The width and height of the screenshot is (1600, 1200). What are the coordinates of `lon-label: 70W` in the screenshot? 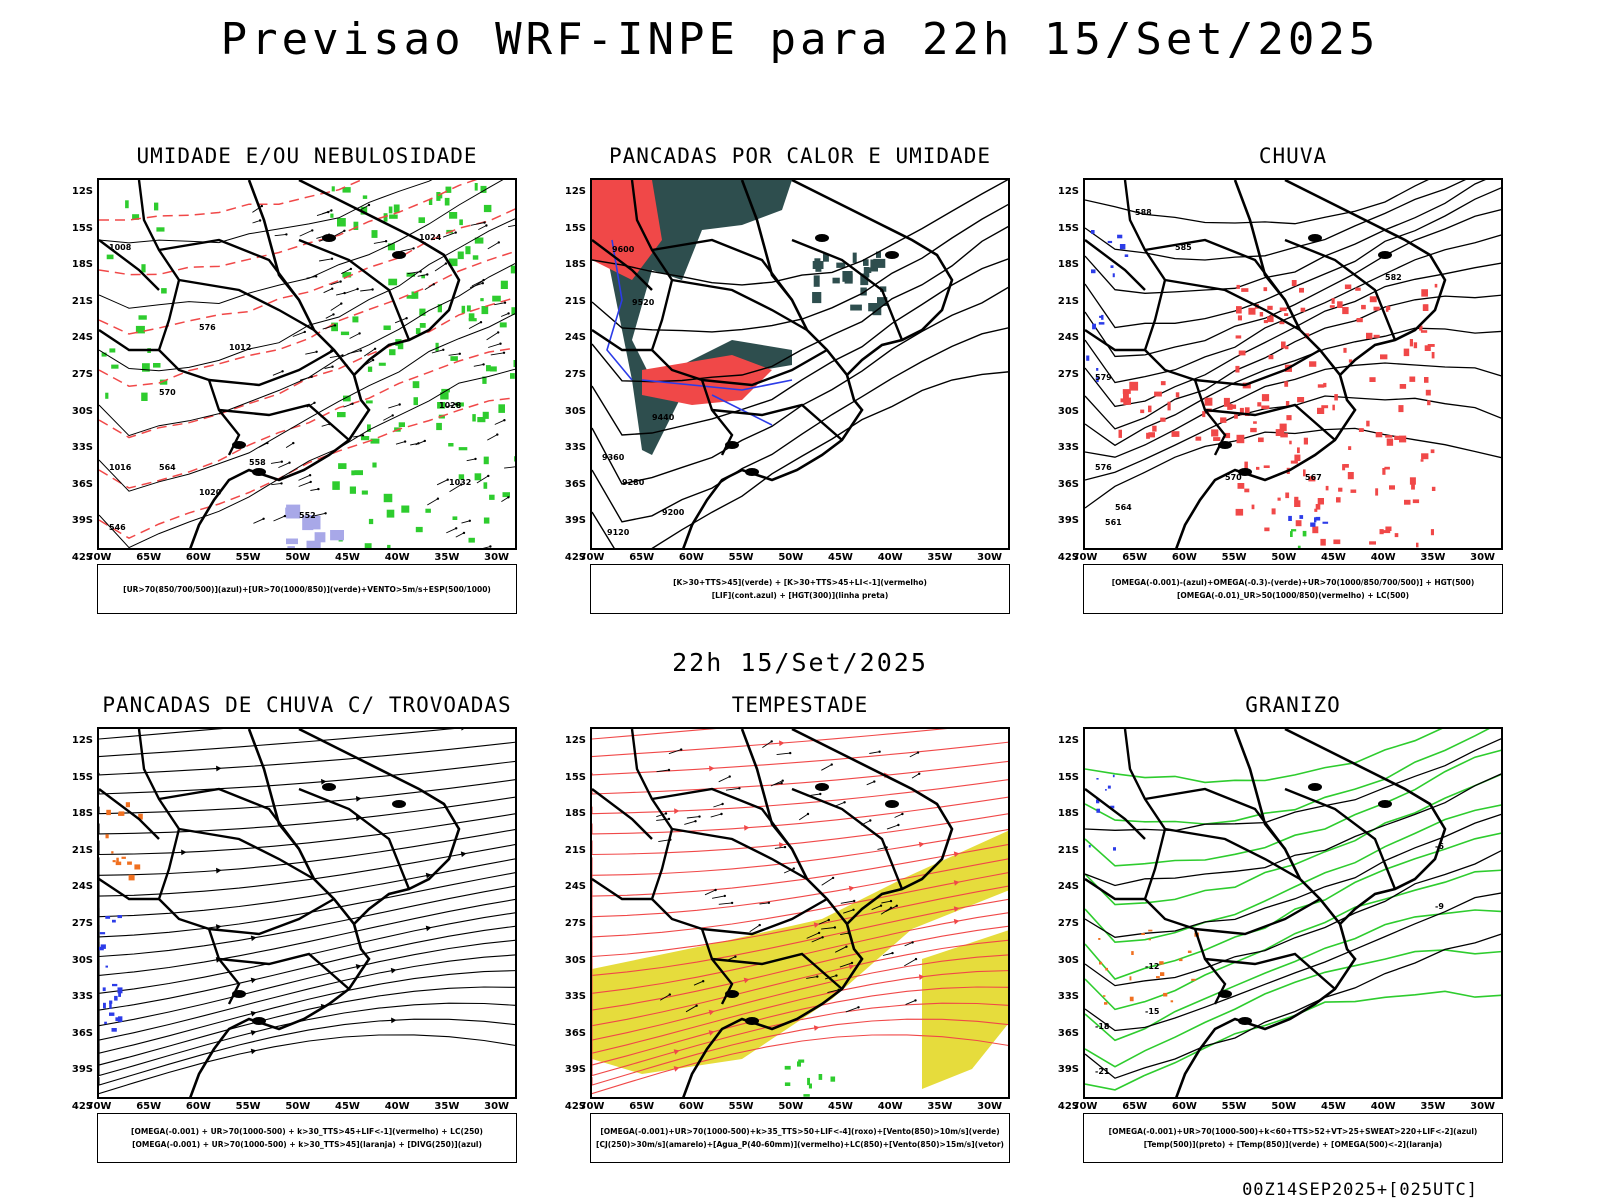 It's located at (592, 1106).